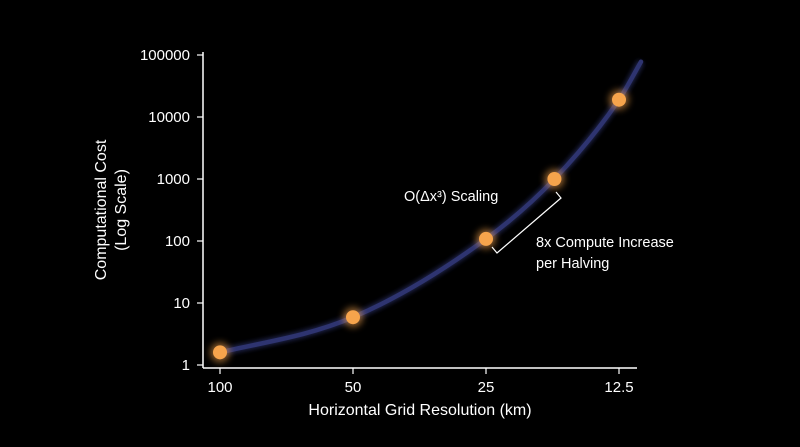 The height and width of the screenshot is (447, 800). Describe the element at coordinates (219, 387) in the screenshot. I see `x-tick-label: 100` at that location.